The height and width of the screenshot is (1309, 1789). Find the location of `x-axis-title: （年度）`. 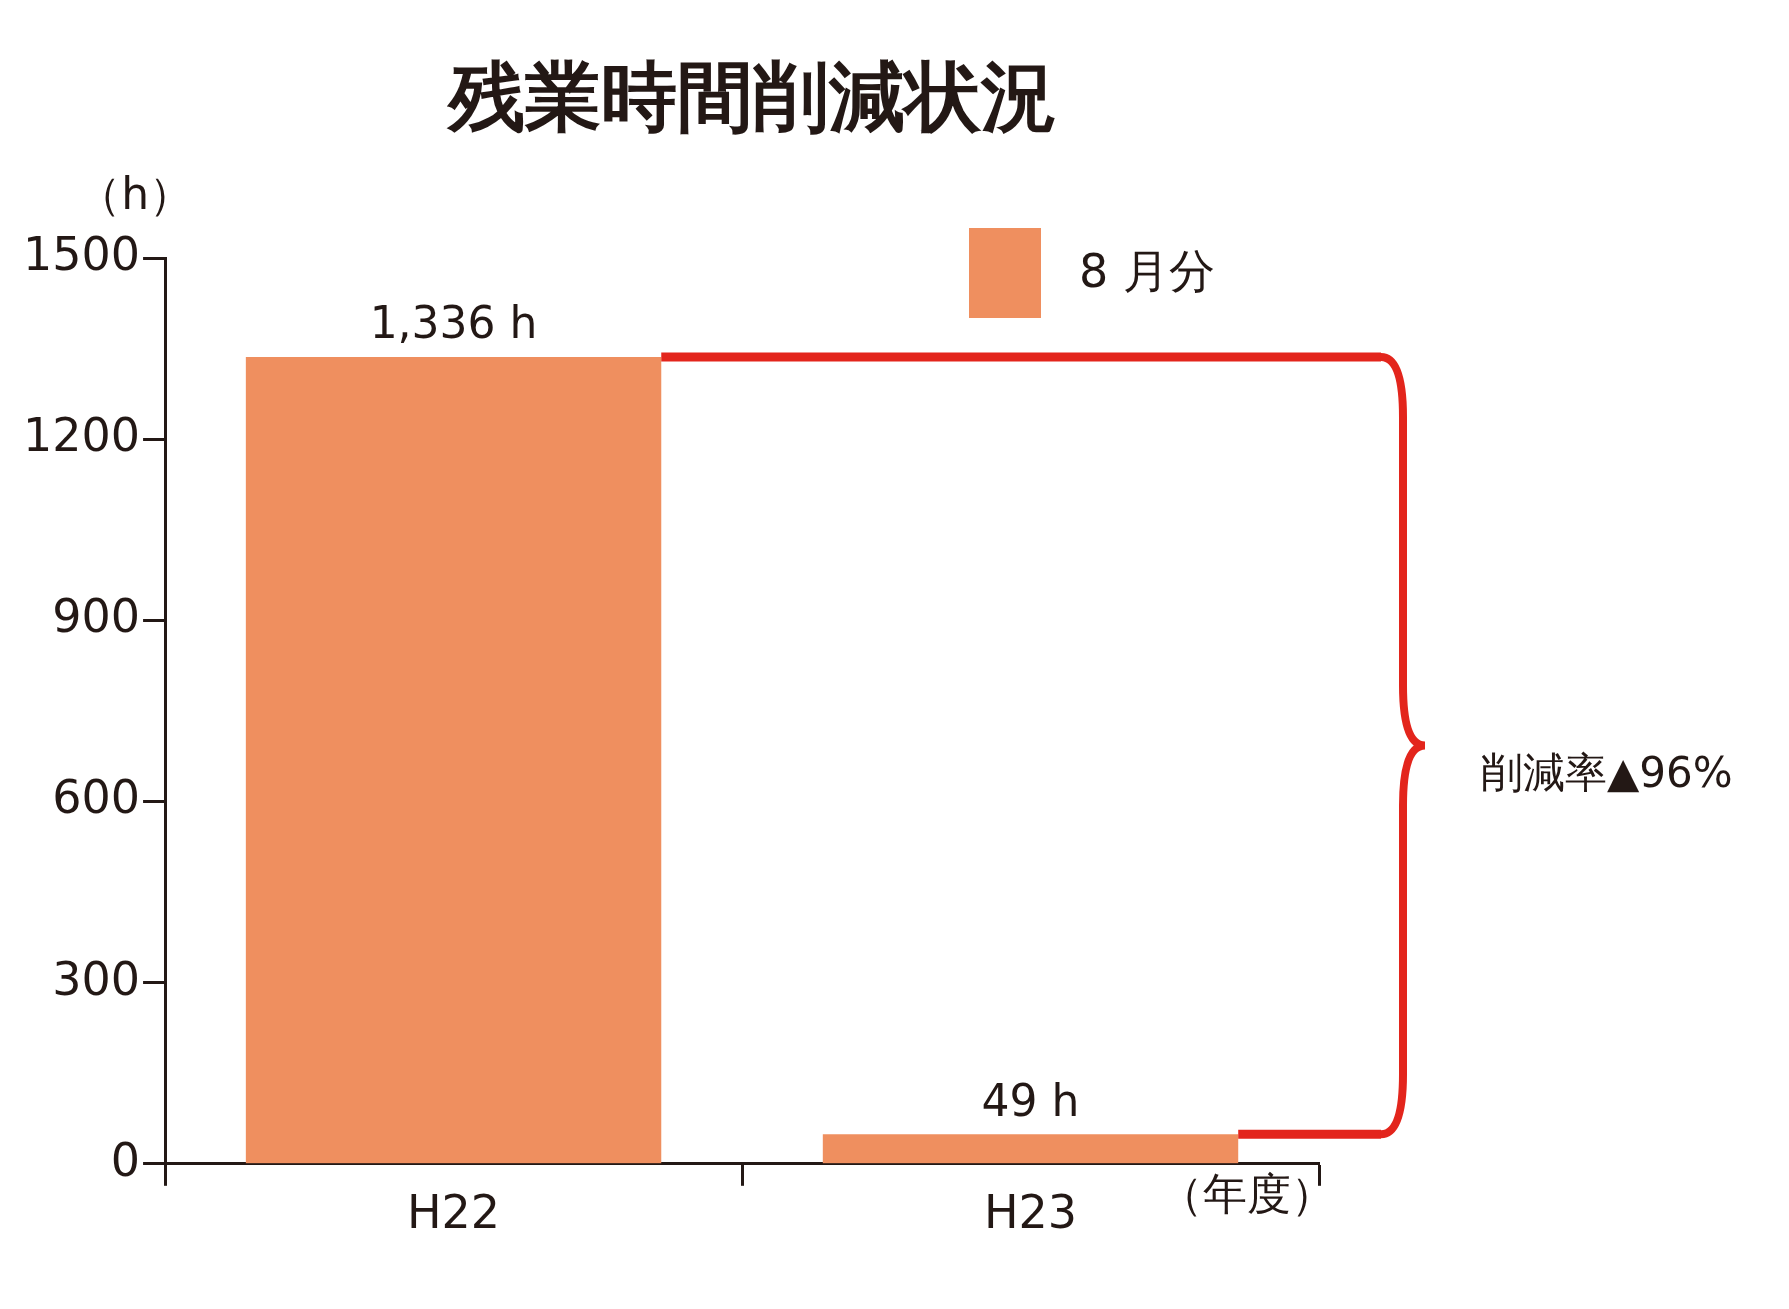

x-axis-title: （年度） is located at coordinates (1247, 1194).